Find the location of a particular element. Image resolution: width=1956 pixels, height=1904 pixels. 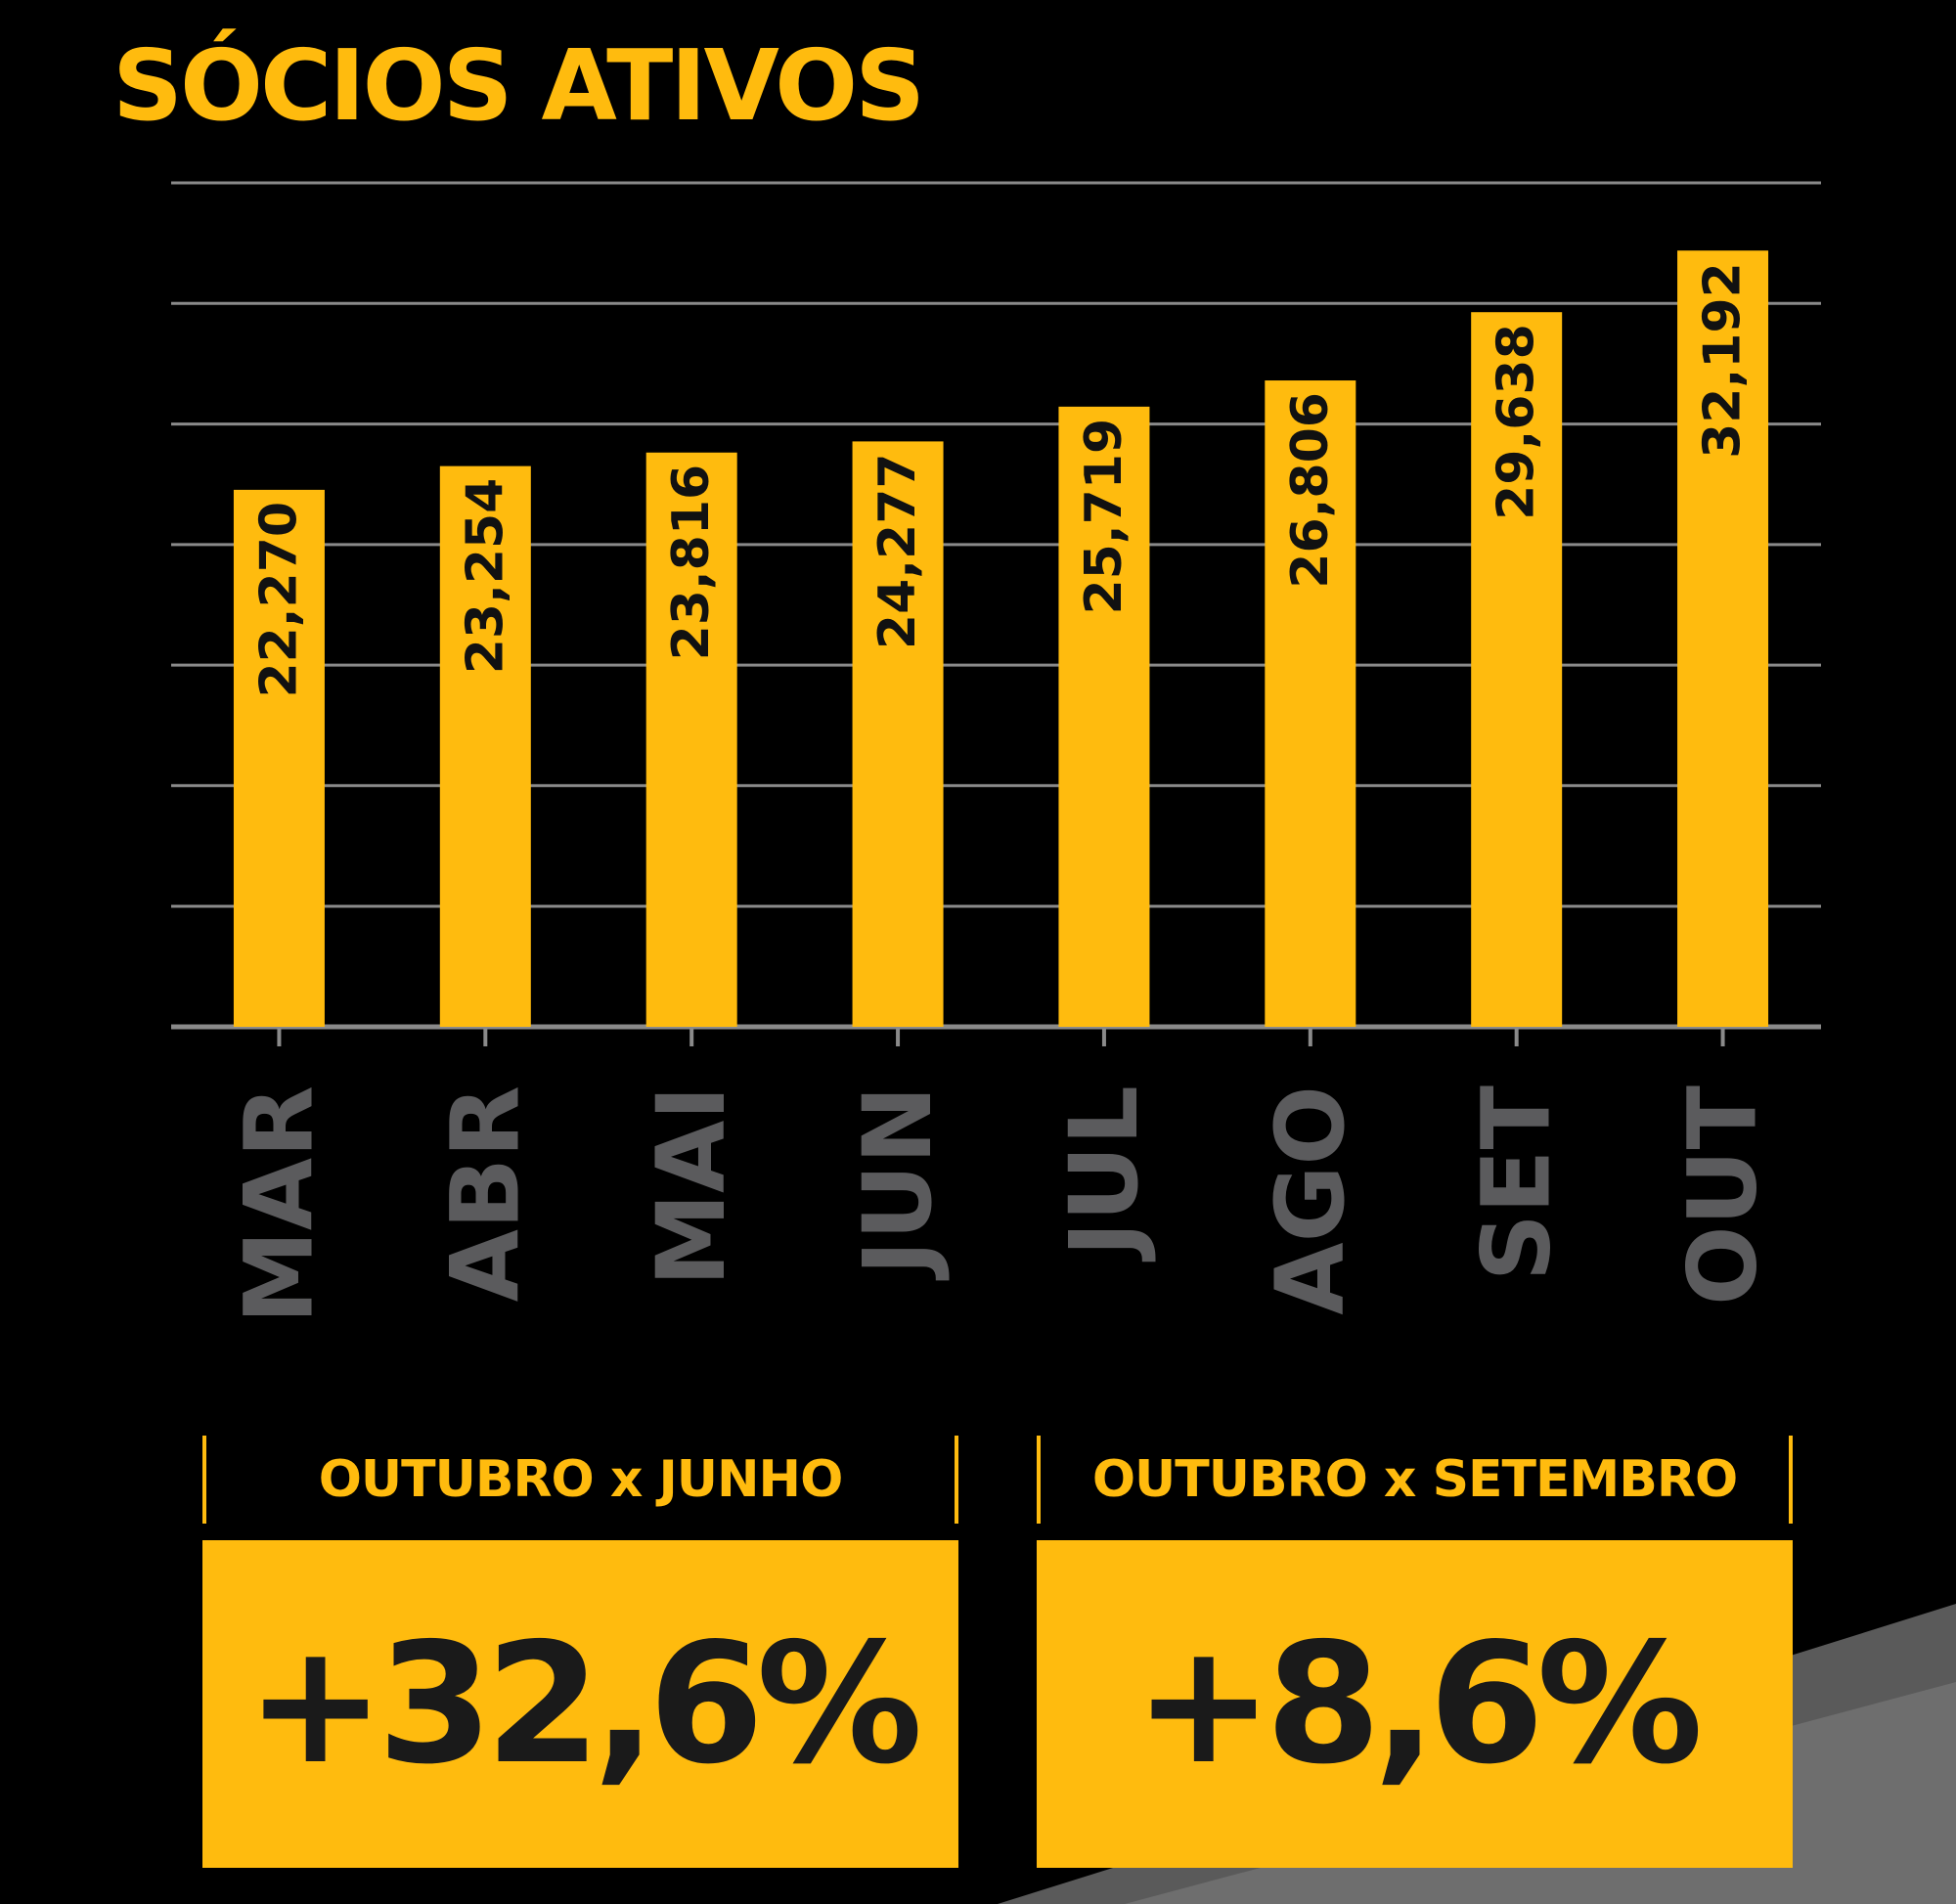

comparison-label-october-vs-september: OUTUBRO x SETEMBRO is located at coordinates (1415, 1480).